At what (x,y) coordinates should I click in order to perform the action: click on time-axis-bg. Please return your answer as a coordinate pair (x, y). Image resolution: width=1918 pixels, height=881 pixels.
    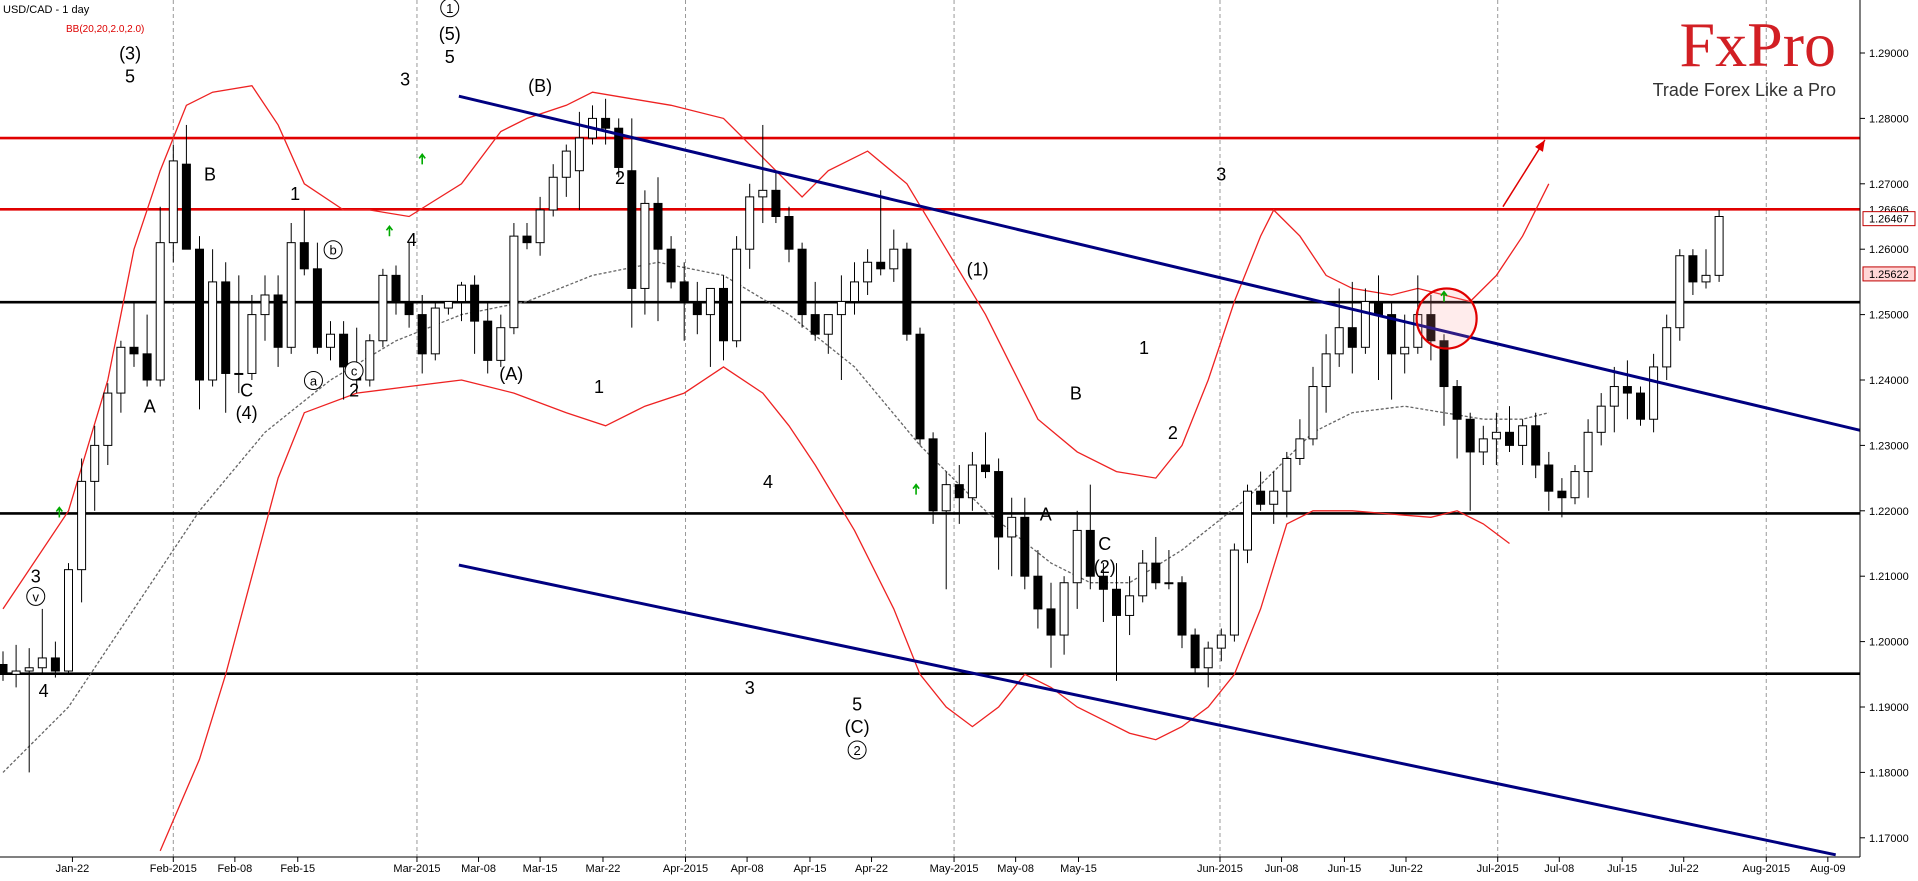
    Looking at the image, I should click on (930, 866).